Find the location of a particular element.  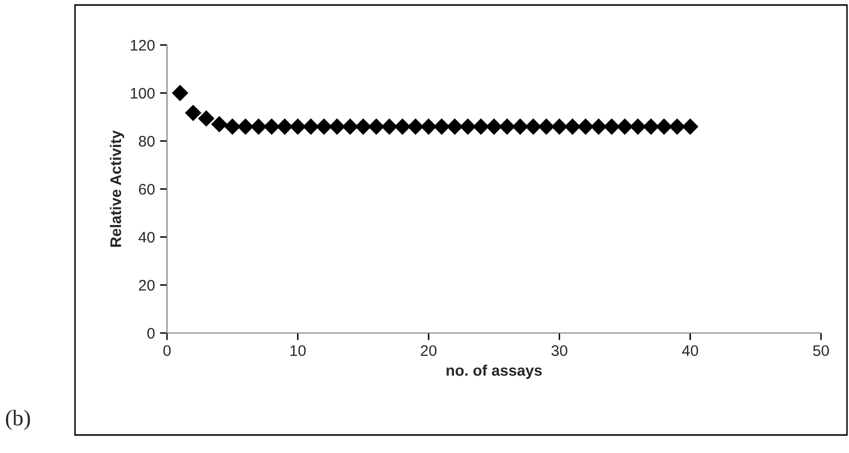

y-tick-label: 20 is located at coordinates (146, 285).